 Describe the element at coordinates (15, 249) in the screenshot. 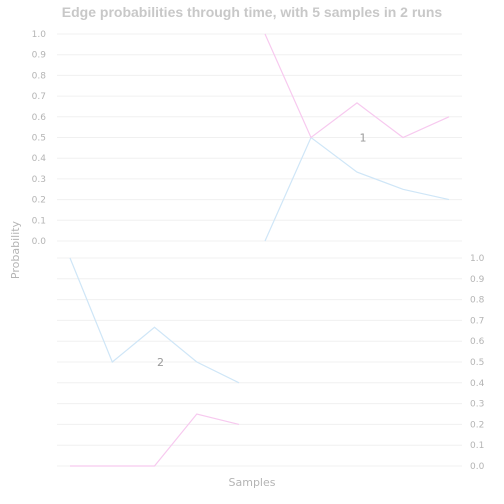

I see `y-axis-label: Probability` at that location.